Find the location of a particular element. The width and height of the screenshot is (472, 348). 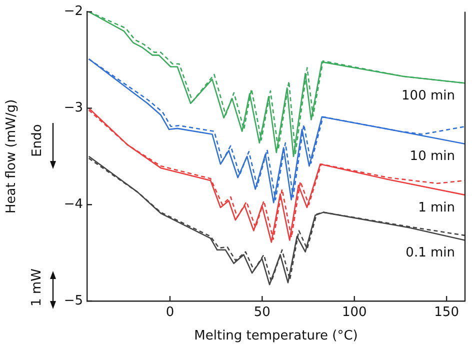

series-label: 10 min is located at coordinates (432, 156).